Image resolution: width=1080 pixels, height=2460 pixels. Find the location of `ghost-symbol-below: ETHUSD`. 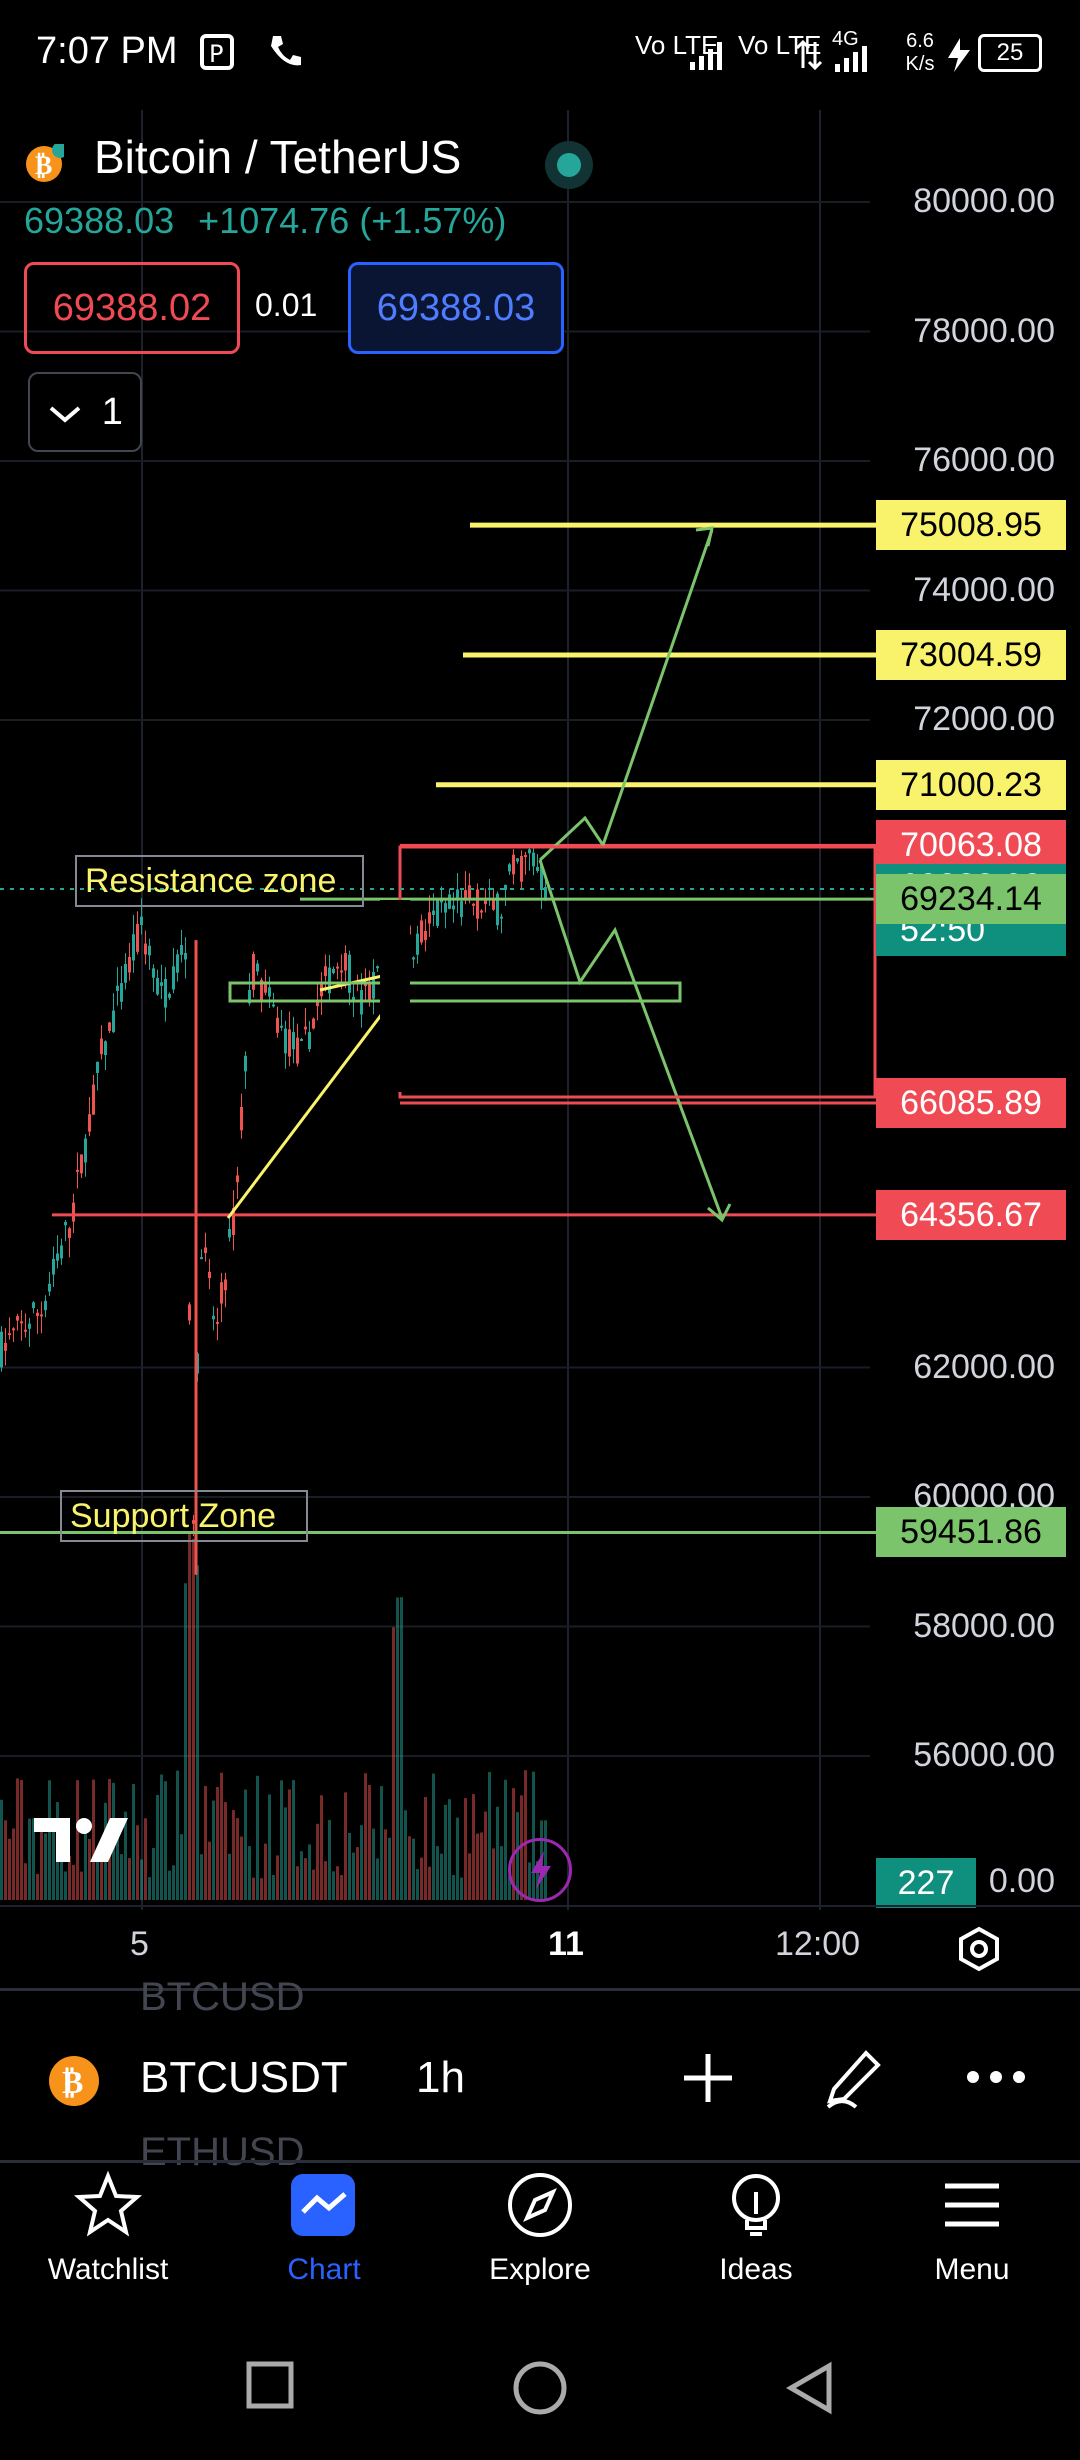

ghost-symbol-below: ETHUSD is located at coordinates (222, 2152).